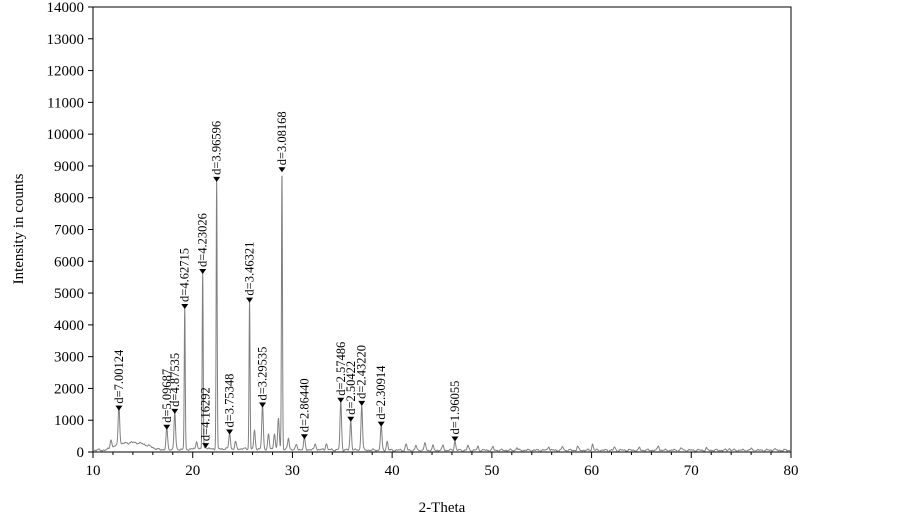 The image size is (903, 519). I want to click on x-tick-label: 30, so click(292, 471).